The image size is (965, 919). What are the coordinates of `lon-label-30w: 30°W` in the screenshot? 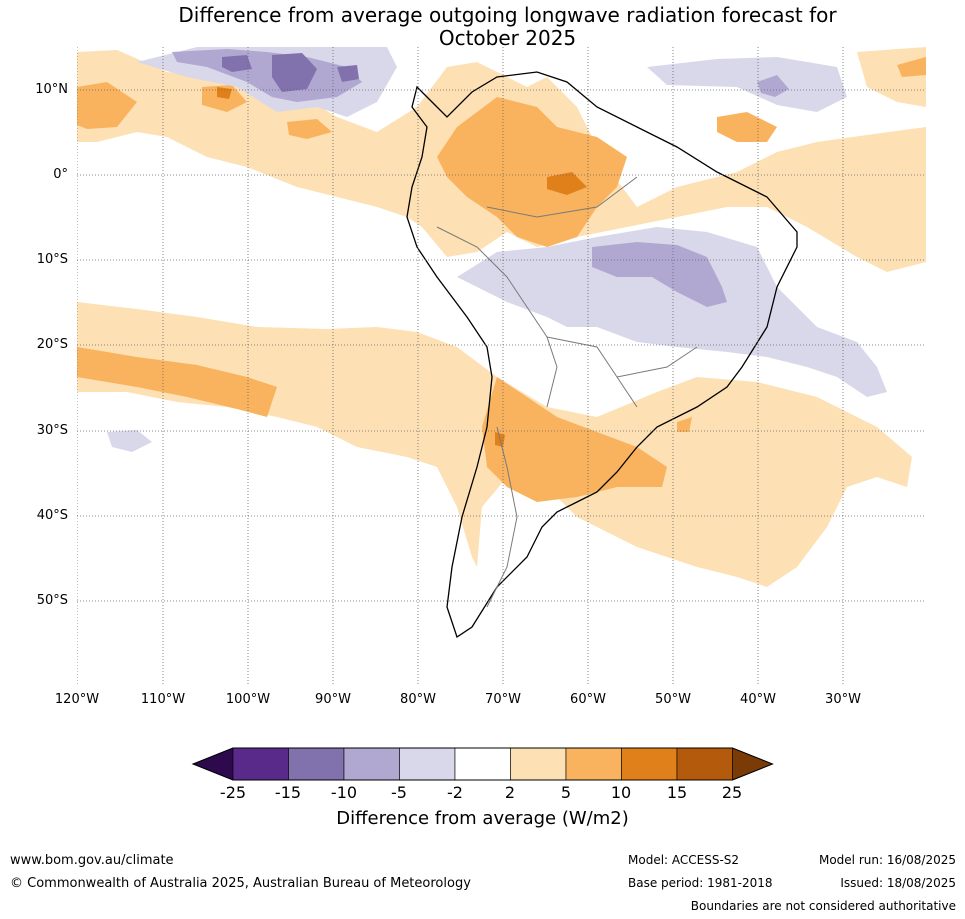 It's located at (843, 699).